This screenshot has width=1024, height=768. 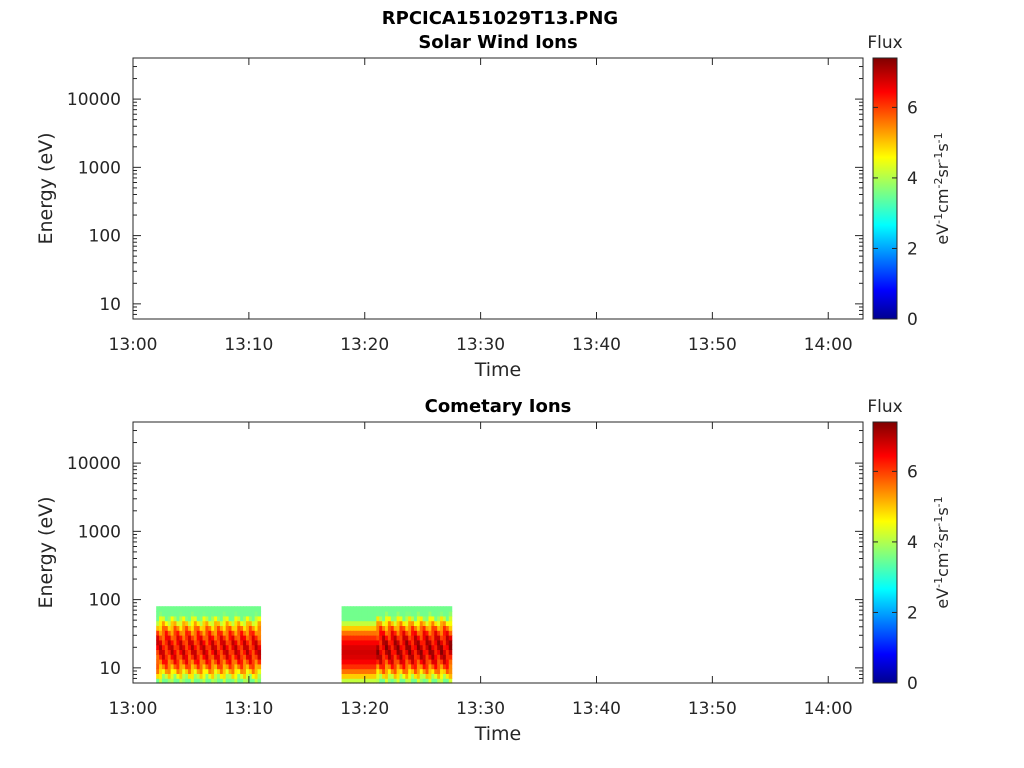 What do you see at coordinates (248, 709) in the screenshot?
I see `x-tick-label: 13:10` at bounding box center [248, 709].